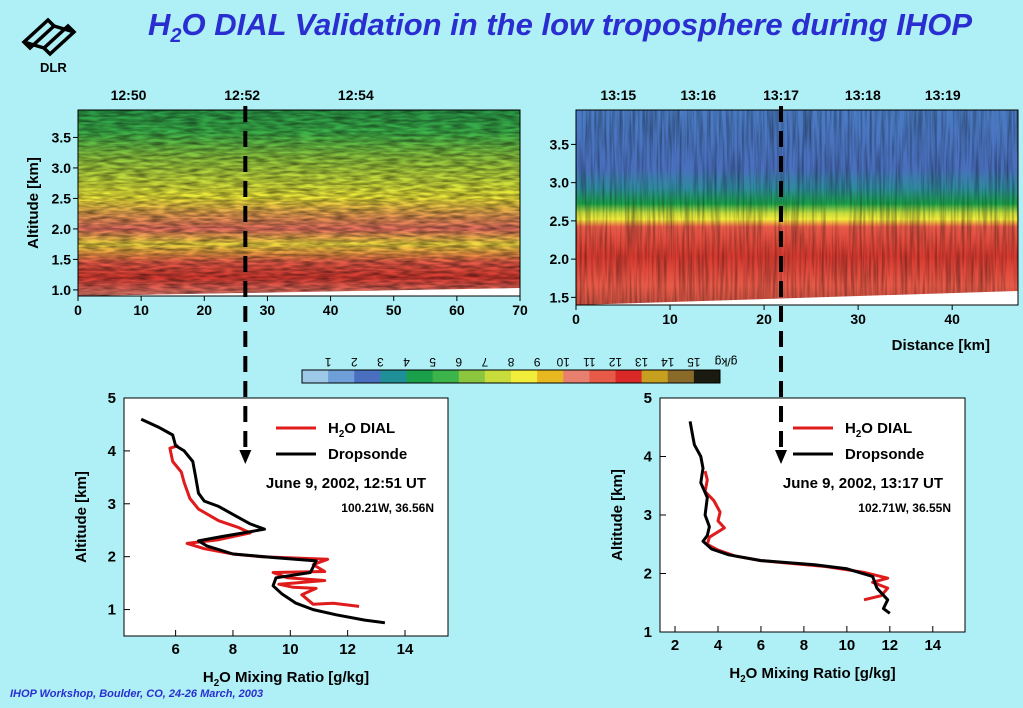  Describe the element at coordinates (675, 645) in the screenshot. I see `x-tick-label: 2` at that location.